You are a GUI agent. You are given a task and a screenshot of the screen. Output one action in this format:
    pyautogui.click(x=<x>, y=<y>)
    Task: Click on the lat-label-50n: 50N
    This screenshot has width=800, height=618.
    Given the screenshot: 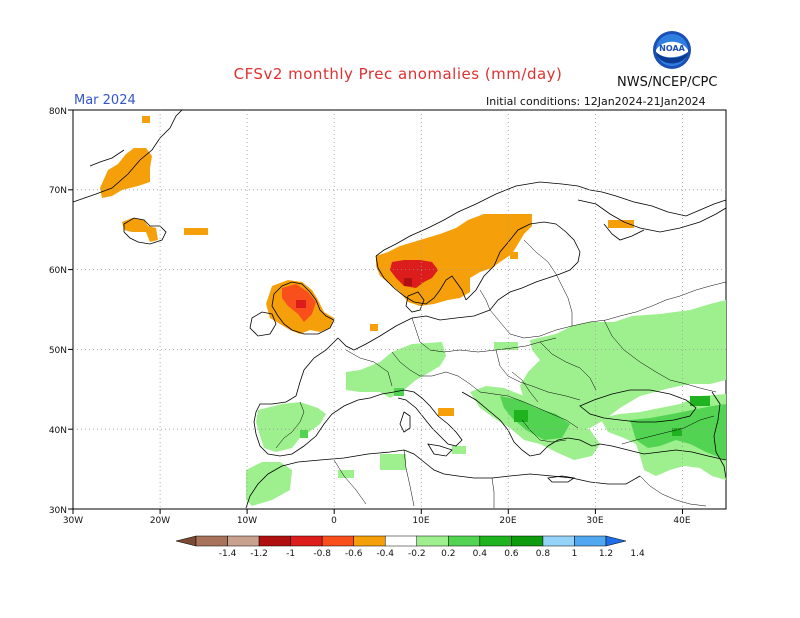 What is the action you would take?
    pyautogui.click(x=58, y=351)
    